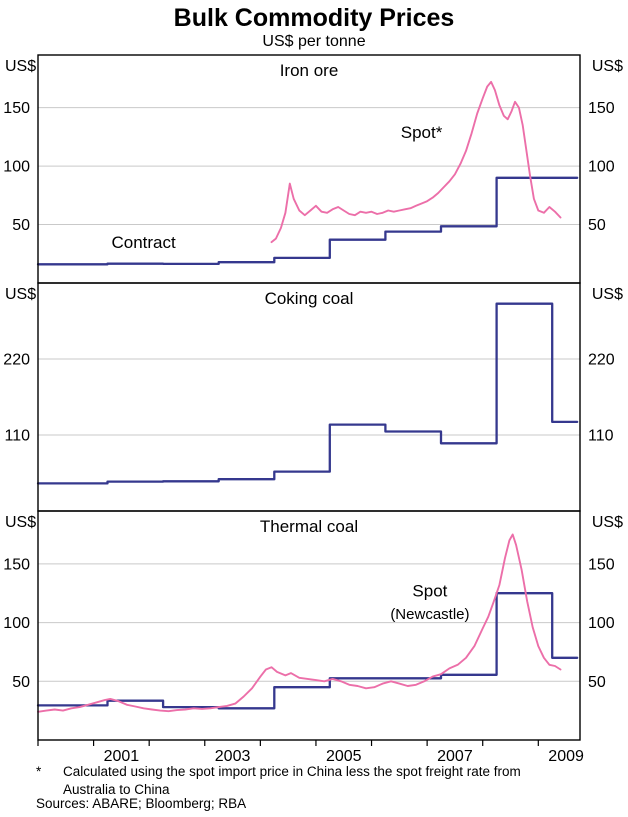  What do you see at coordinates (601, 436) in the screenshot?
I see `y-tick-label-right: 110` at bounding box center [601, 436].